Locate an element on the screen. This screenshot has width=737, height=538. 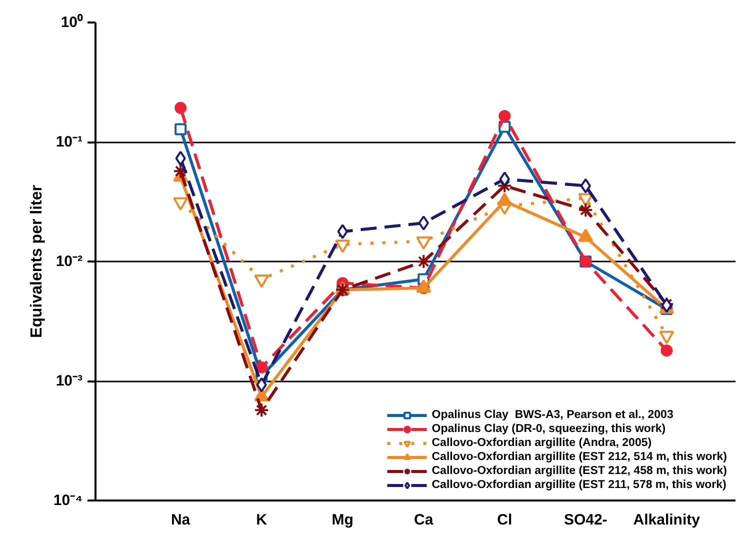
x-tick-label: K is located at coordinates (262, 520).